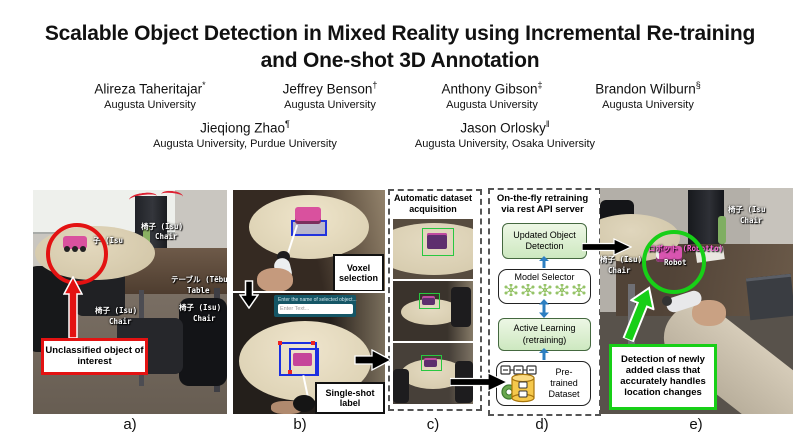  I want to click on flow-box-model-selector: Model Selector, so click(544, 286).